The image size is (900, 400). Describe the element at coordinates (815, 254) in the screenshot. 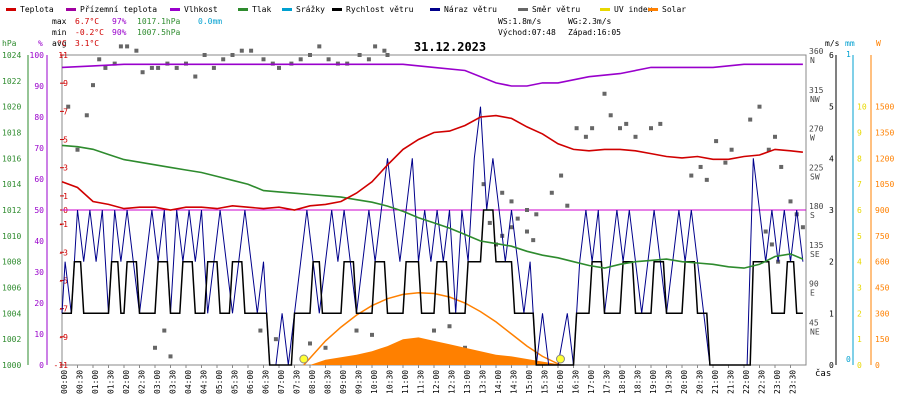

I see `tick-wind-dir-label: SE` at that location.